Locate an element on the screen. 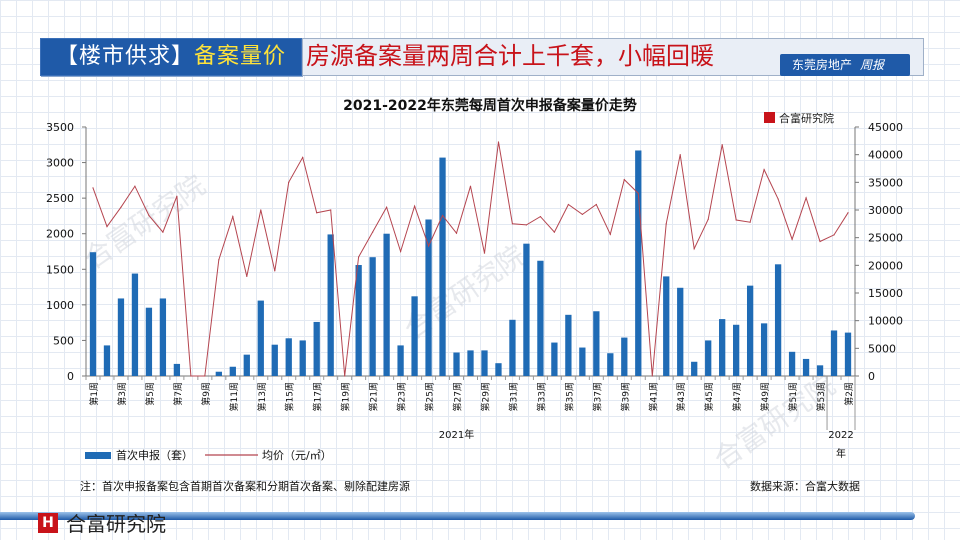  brand-tag: 东莞房地产 周报 is located at coordinates (845, 65).